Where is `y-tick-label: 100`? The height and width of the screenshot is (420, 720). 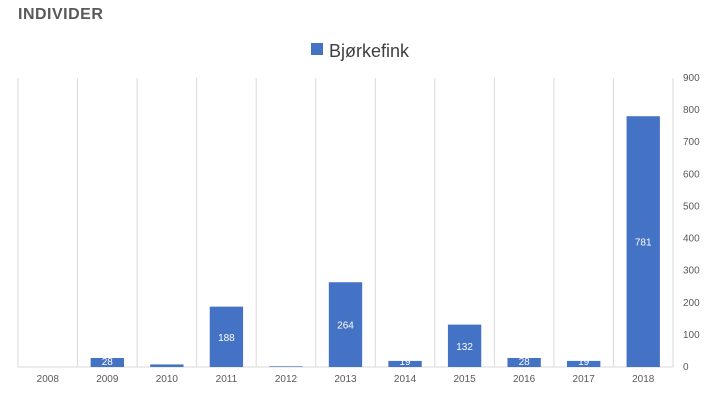 y-tick-label: 100 is located at coordinates (691, 335).